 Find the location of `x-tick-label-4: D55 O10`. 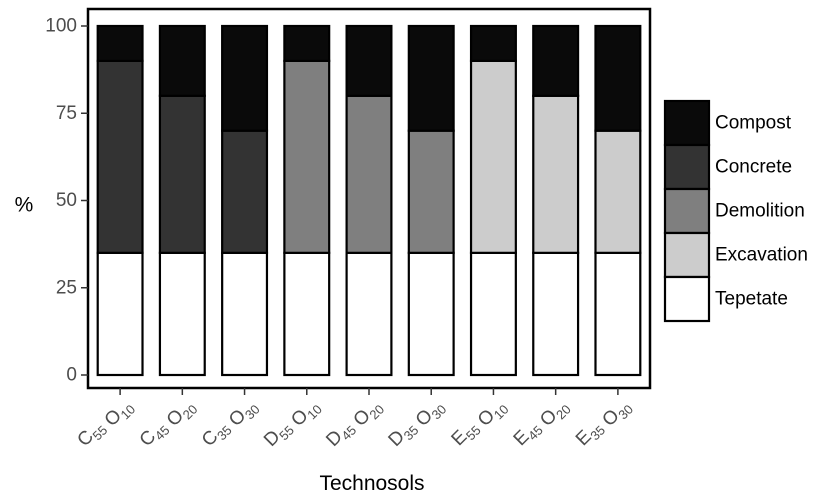

x-tick-label-4: D55 O10 is located at coordinates (292, 424).